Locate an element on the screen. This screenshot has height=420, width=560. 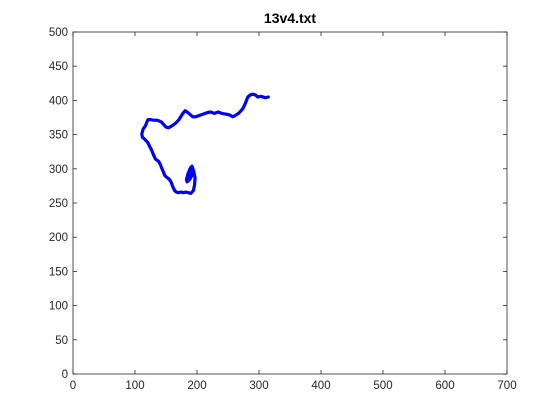
y-tick-label: 500 is located at coordinates (58, 33).